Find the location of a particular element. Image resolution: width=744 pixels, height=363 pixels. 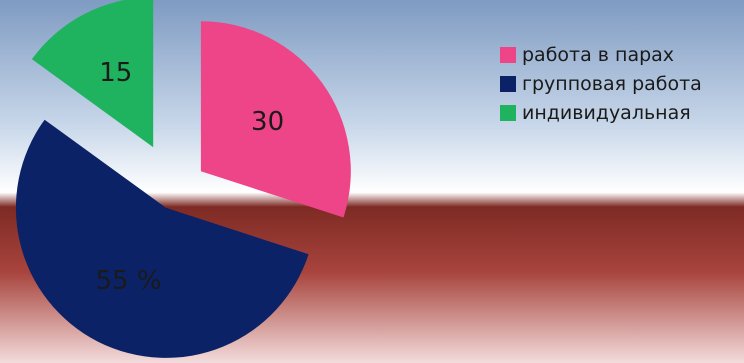

legend-item-group: групповая работа is located at coordinates (601, 83).